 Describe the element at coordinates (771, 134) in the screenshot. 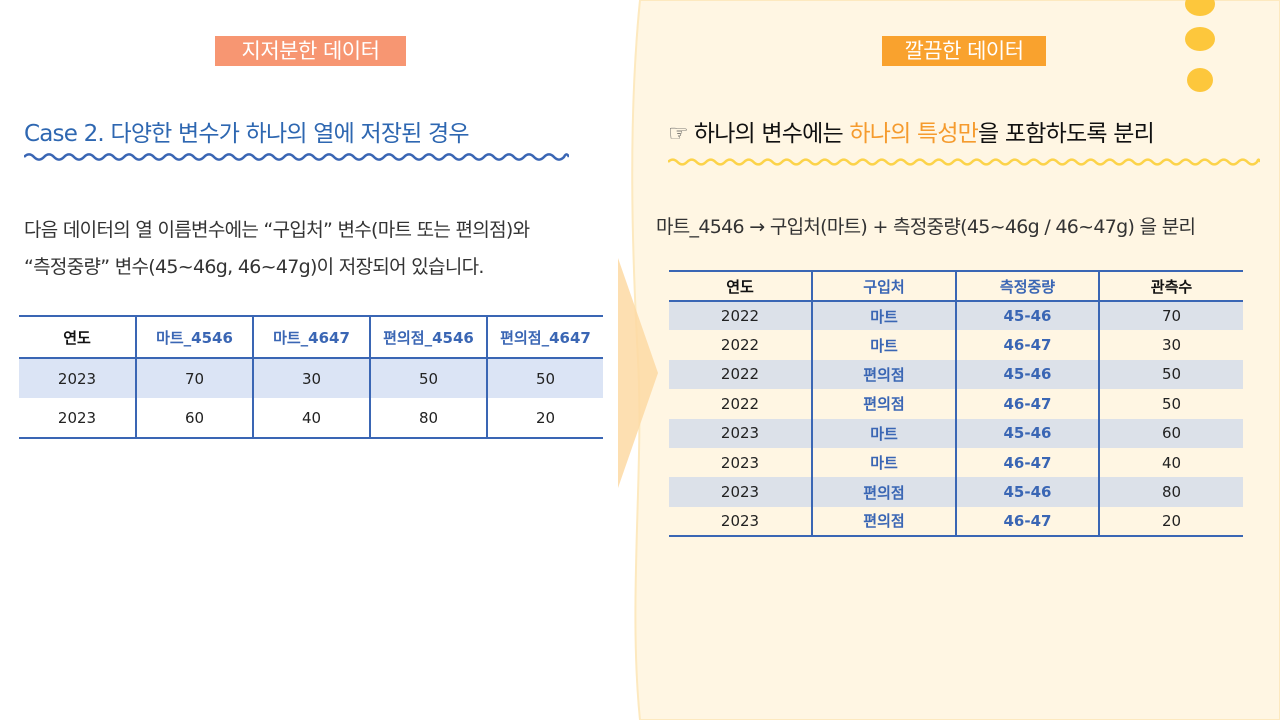

I see `heading-text-pre: 하나의 변수에는` at that location.